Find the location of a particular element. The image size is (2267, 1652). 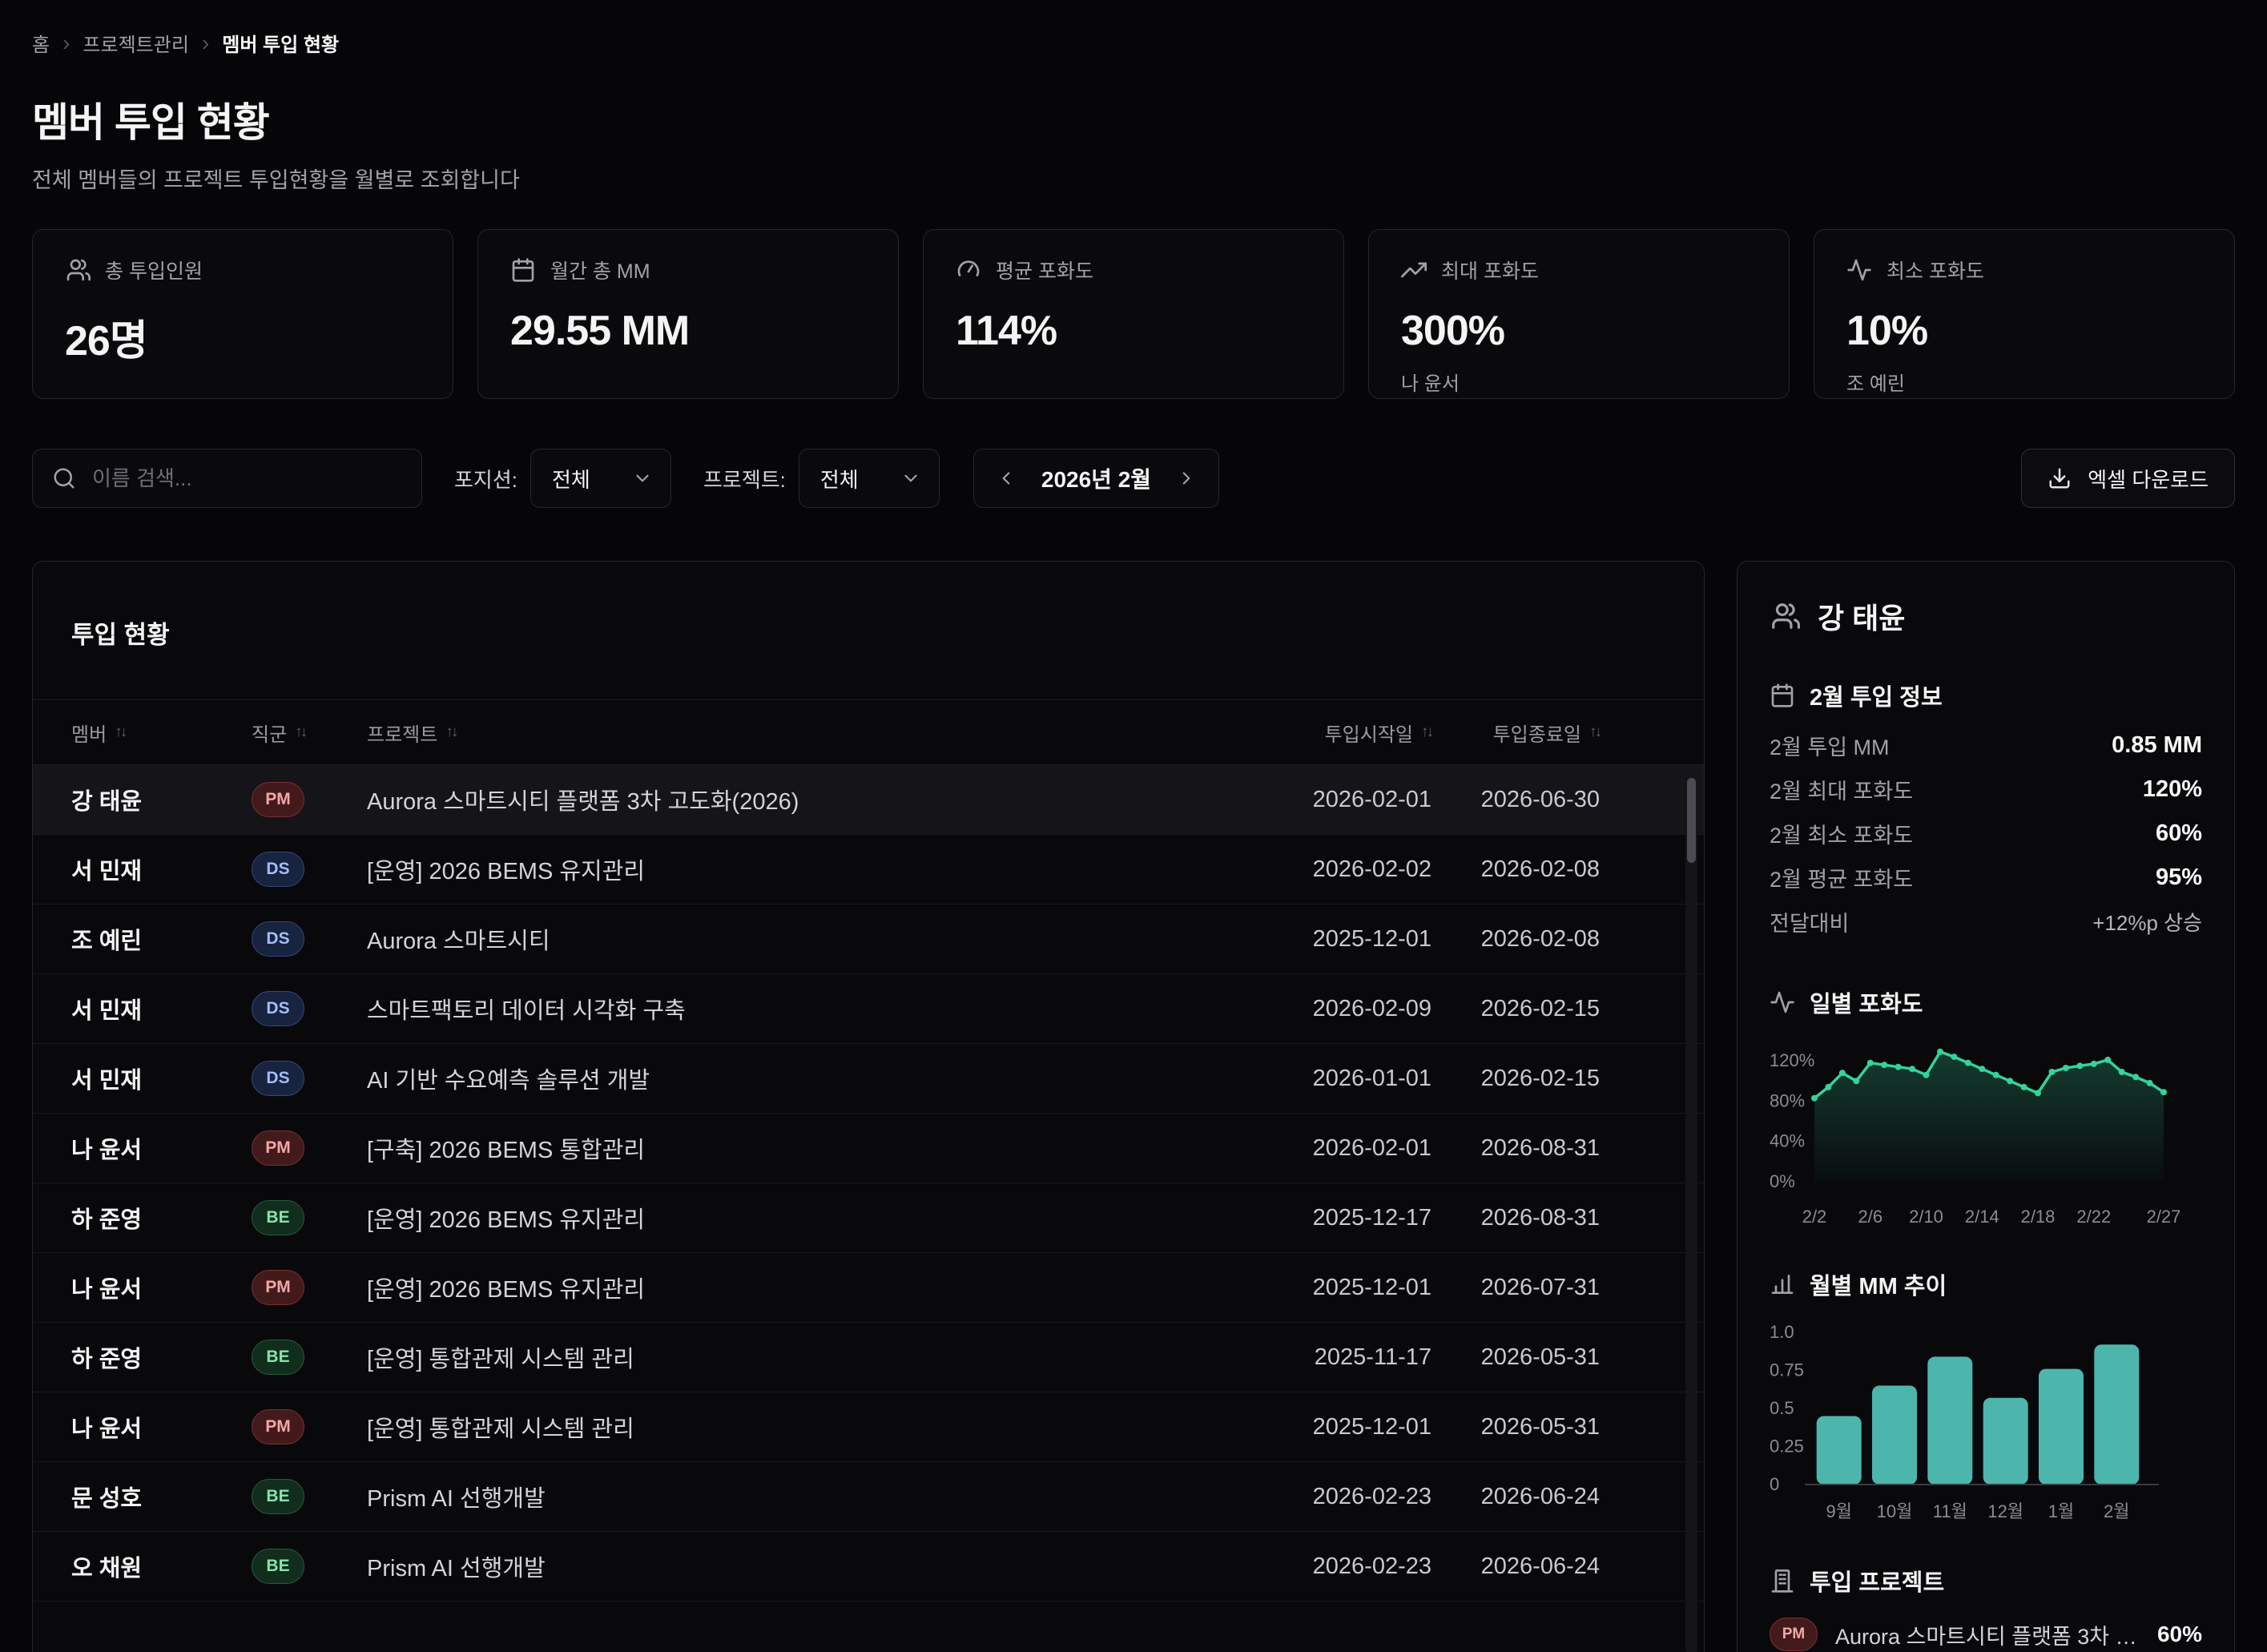

next-month-button is located at coordinates (1186, 479).